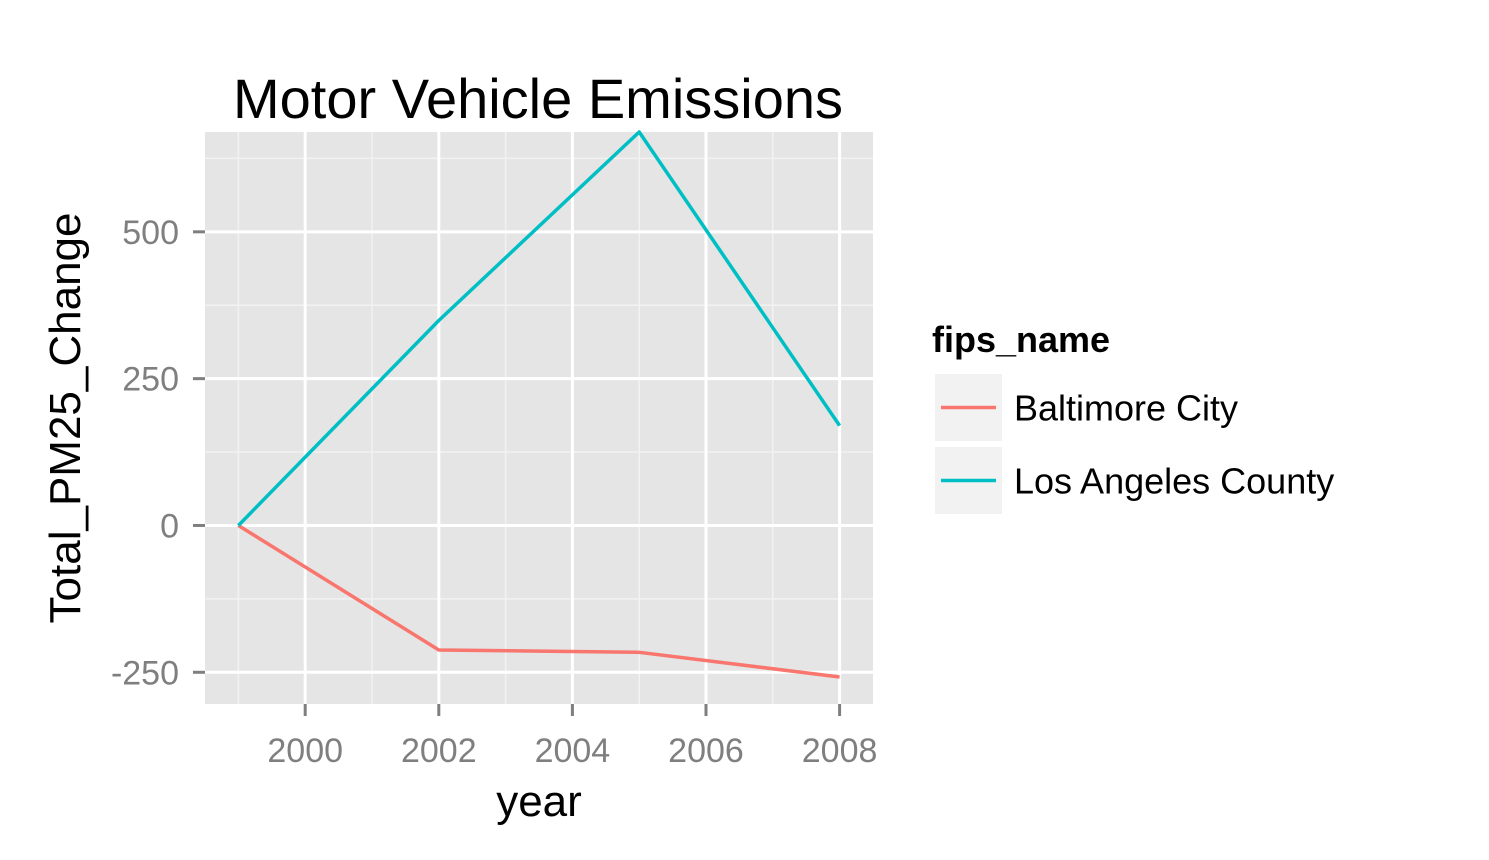  What do you see at coordinates (1021, 339) in the screenshot?
I see `legend-title: fips_name` at bounding box center [1021, 339].